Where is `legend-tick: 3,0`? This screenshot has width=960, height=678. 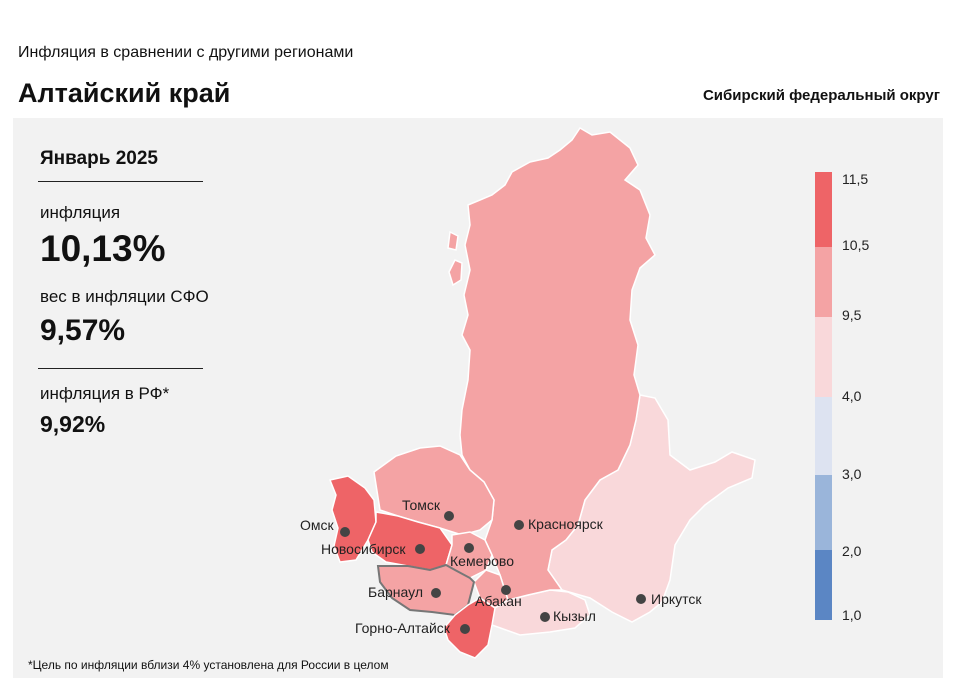 legend-tick: 3,0 is located at coordinates (852, 474).